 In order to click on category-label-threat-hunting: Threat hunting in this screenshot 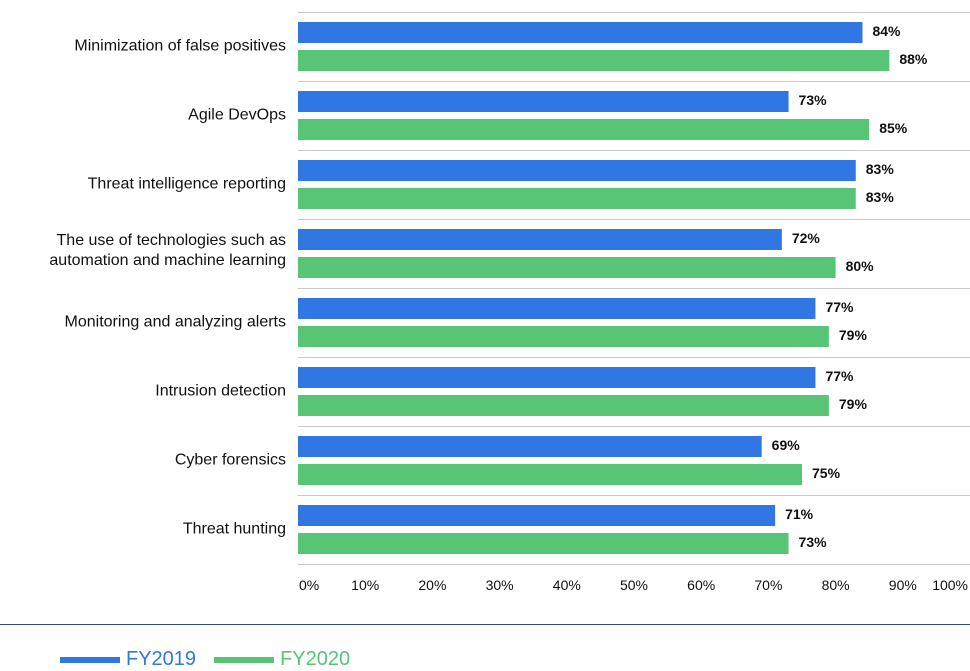, I will do `click(234, 529)`.